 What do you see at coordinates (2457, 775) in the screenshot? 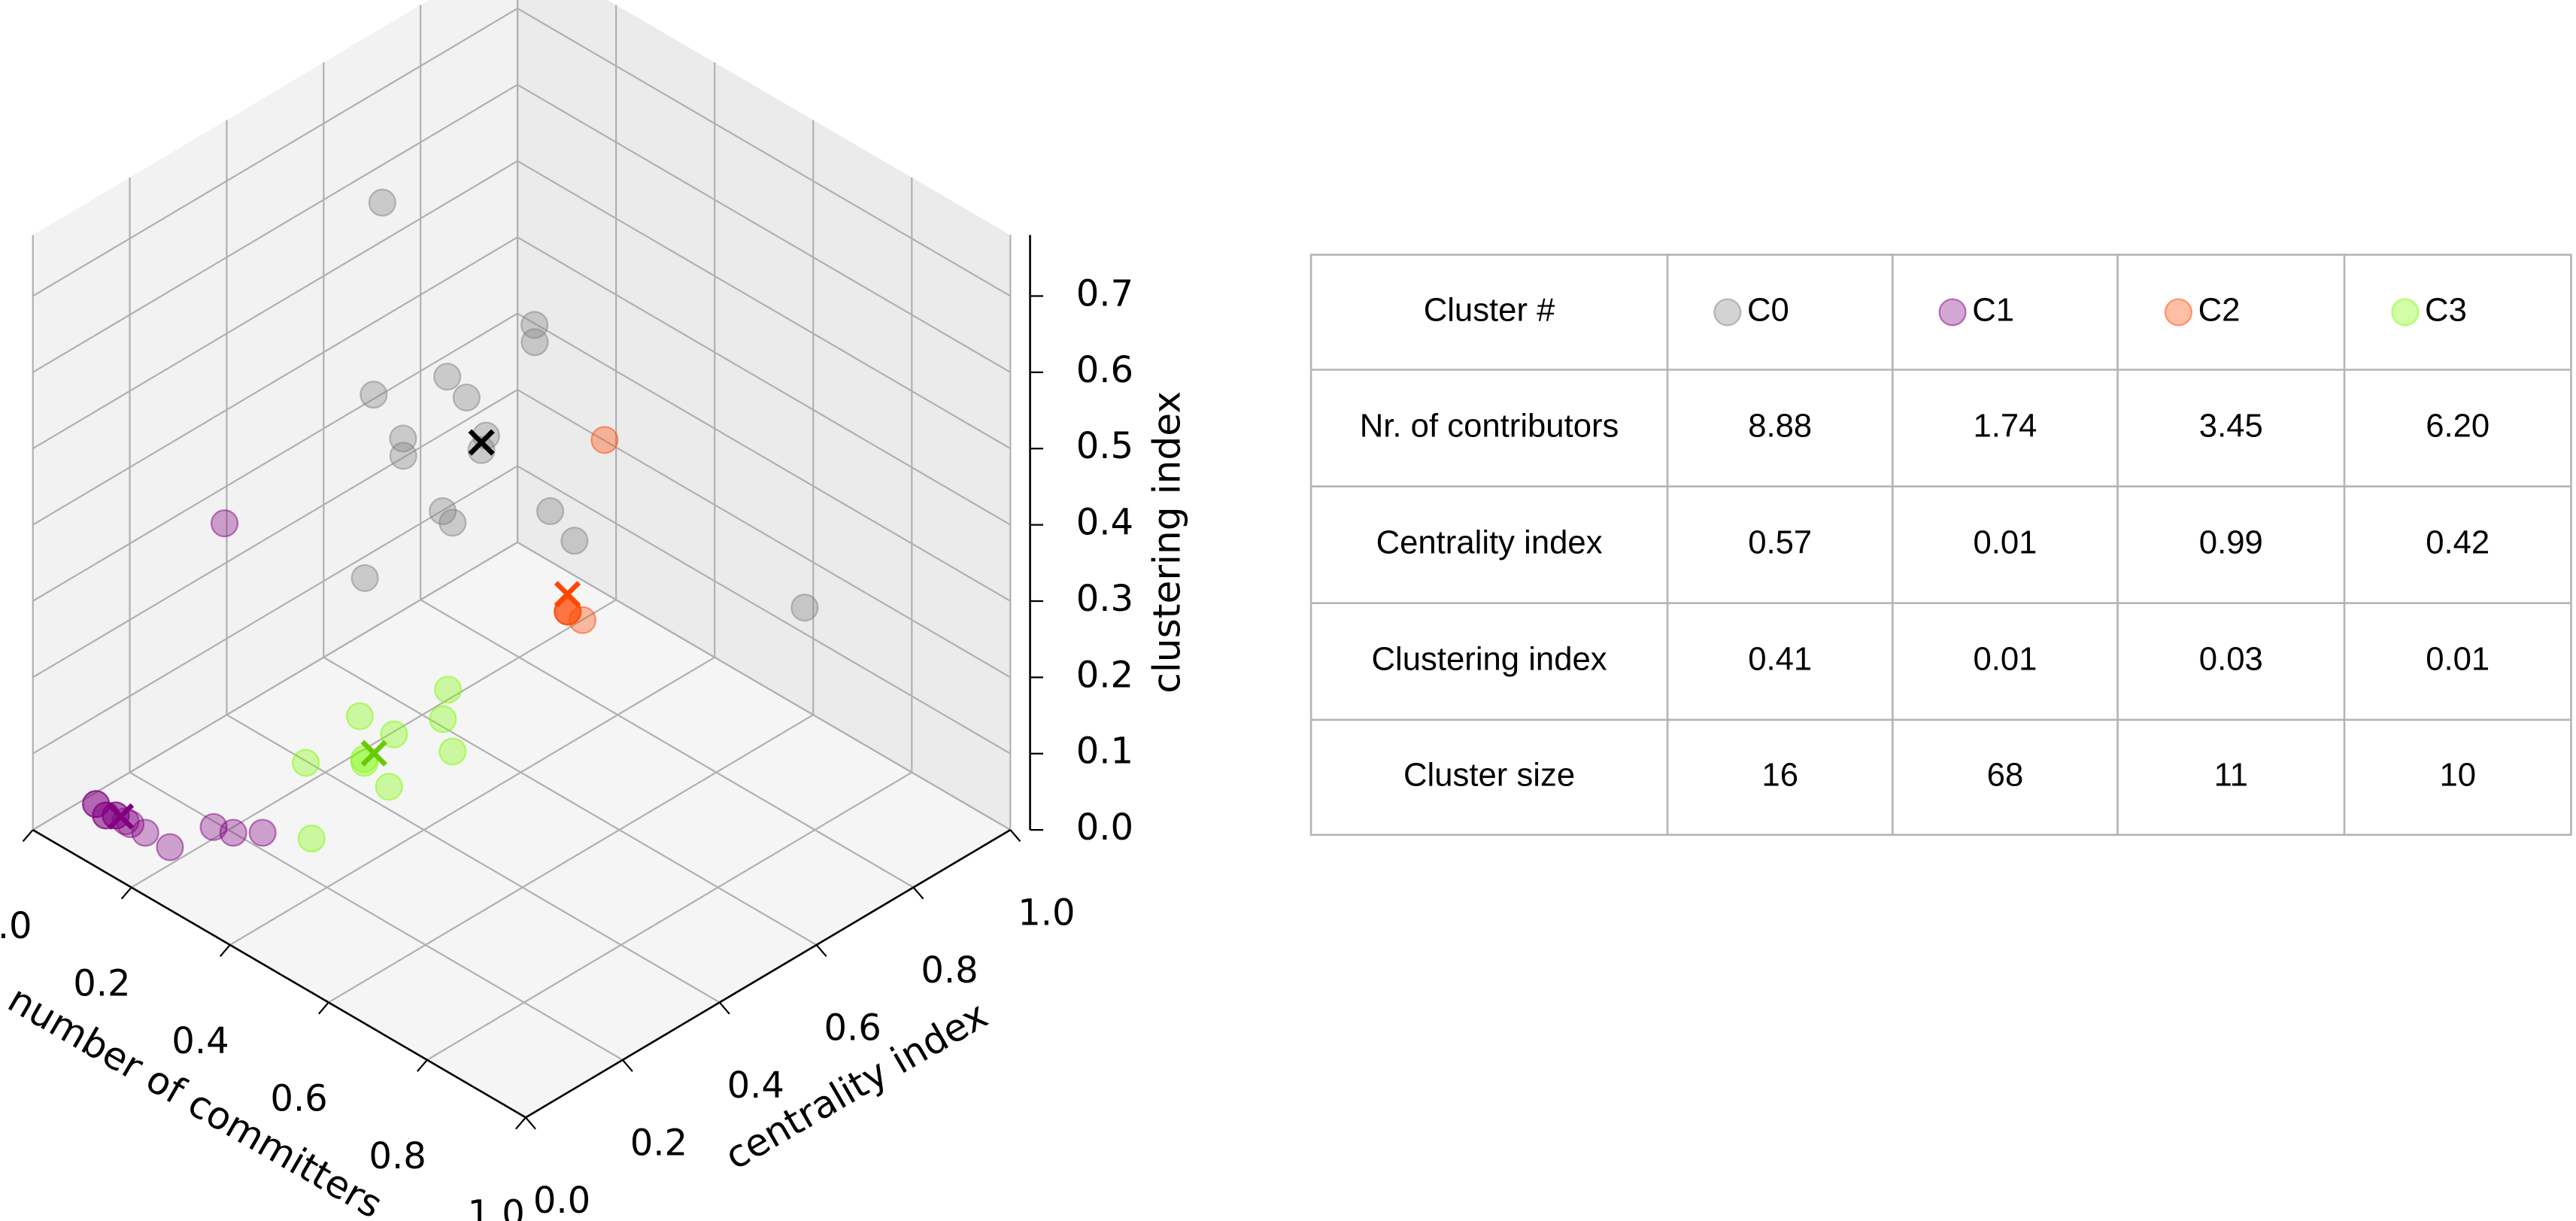
I see `table-cell: 10` at bounding box center [2457, 775].